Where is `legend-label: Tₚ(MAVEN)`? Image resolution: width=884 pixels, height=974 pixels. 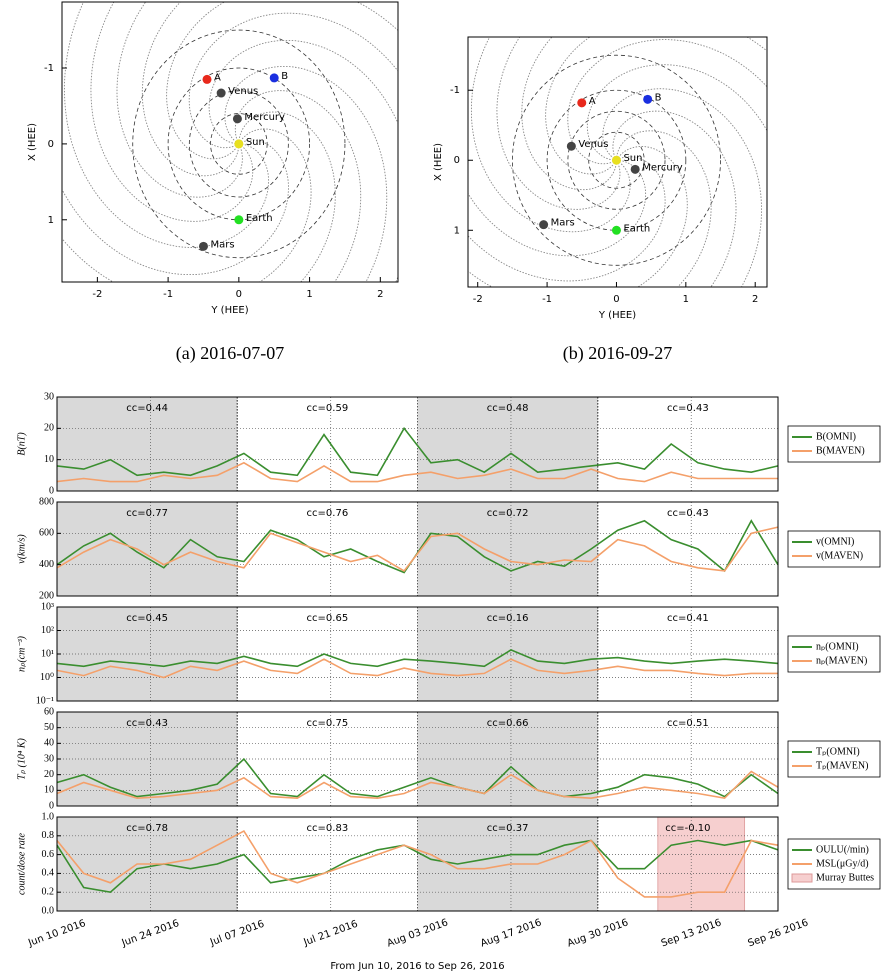
legend-label: Tₚ(MAVEN) is located at coordinates (842, 765).